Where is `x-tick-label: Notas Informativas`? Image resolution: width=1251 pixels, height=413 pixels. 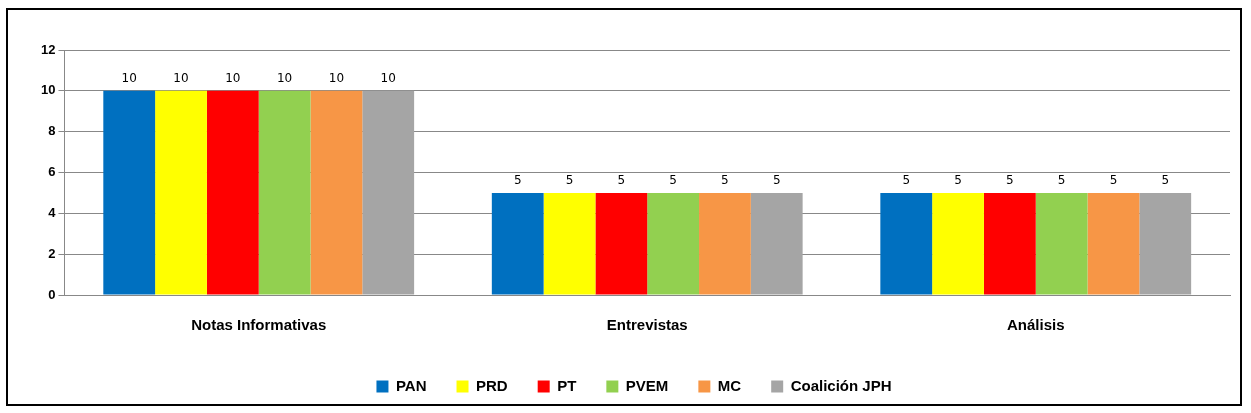
x-tick-label: Notas Informativas is located at coordinates (259, 325).